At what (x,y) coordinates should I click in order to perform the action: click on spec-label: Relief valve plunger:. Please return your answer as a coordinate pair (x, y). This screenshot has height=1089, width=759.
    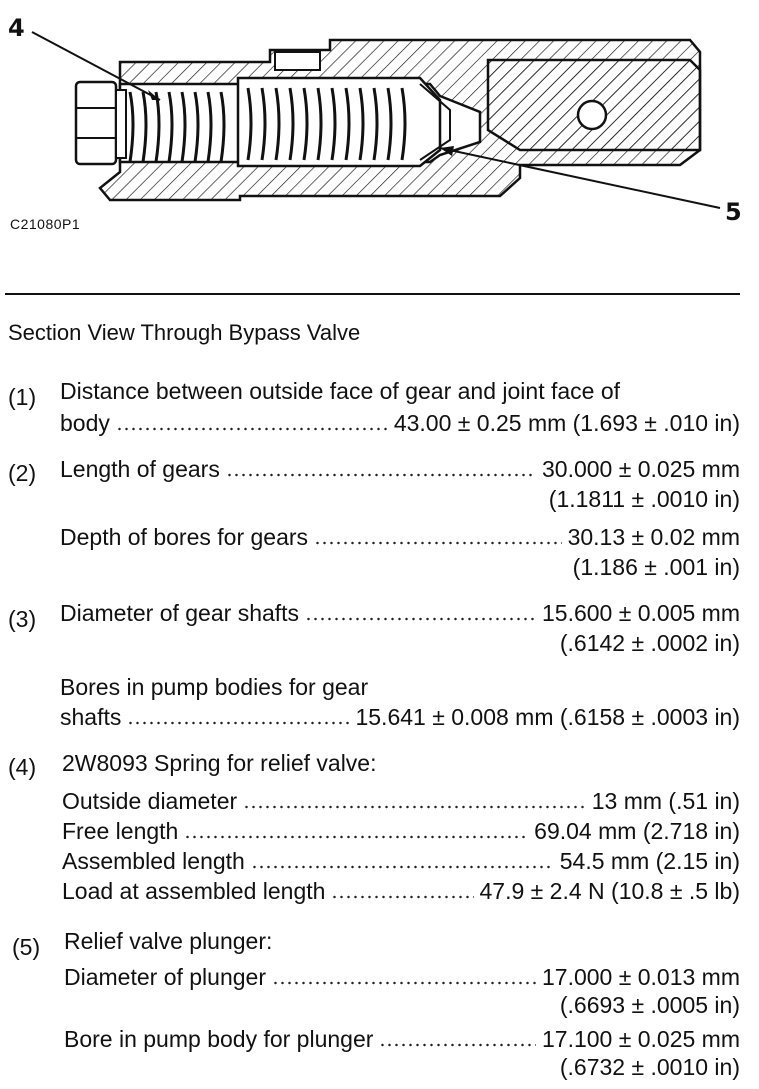
    Looking at the image, I should click on (168, 941).